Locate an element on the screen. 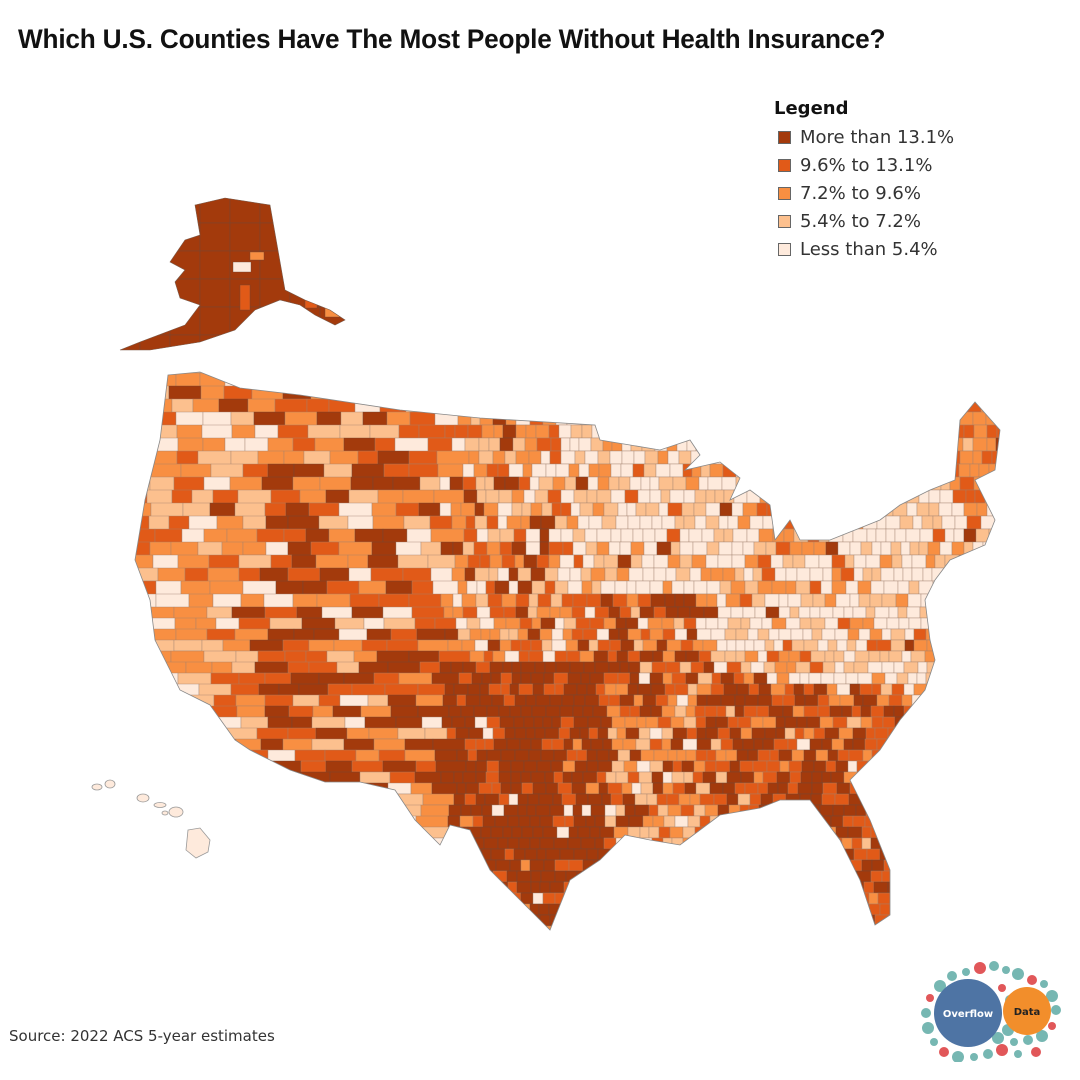  hawaii-counties is located at coordinates (151, 819).